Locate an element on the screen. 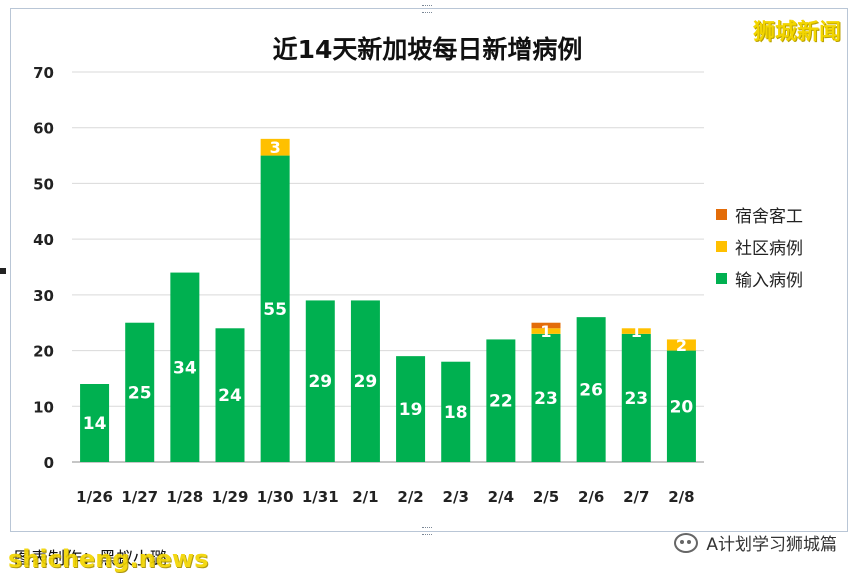 The image size is (855, 580). legend-swatch-imported is located at coordinates (721, 278).